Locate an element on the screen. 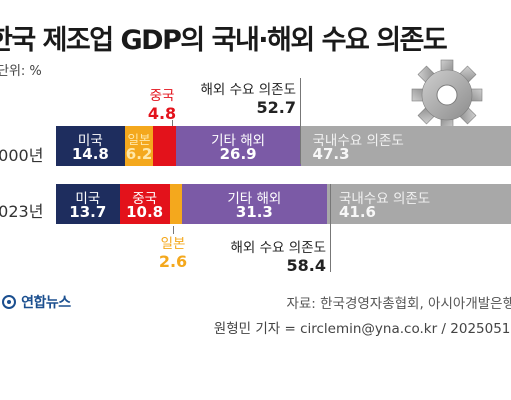  segment-label: 일본 is located at coordinates (139, 139).